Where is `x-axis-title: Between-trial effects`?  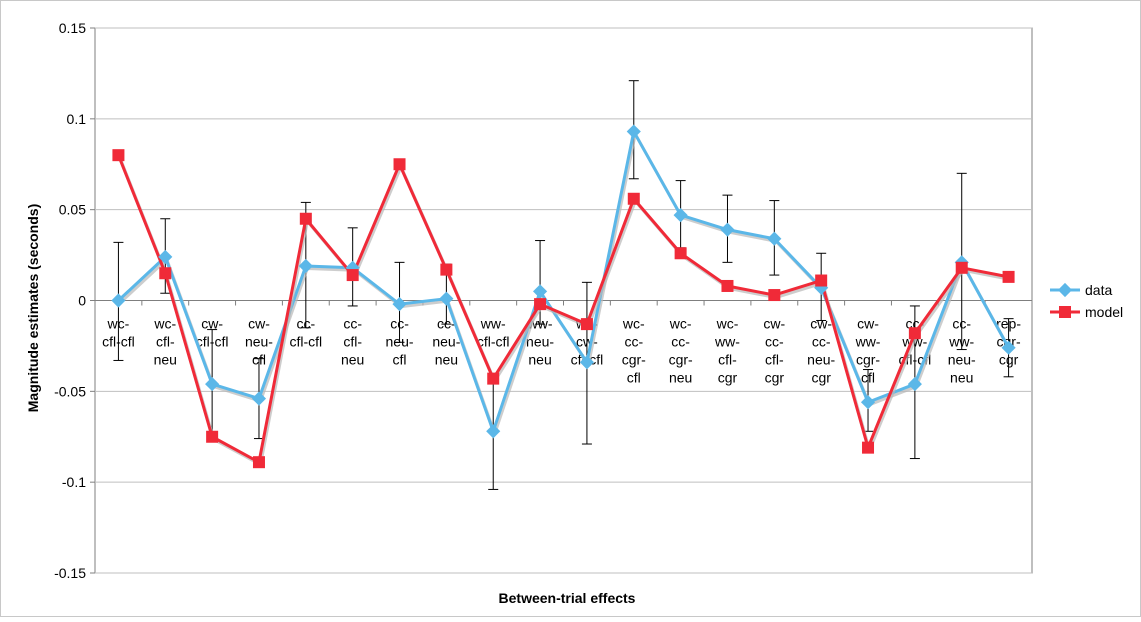 x-axis-title: Between-trial effects is located at coordinates (567, 598).